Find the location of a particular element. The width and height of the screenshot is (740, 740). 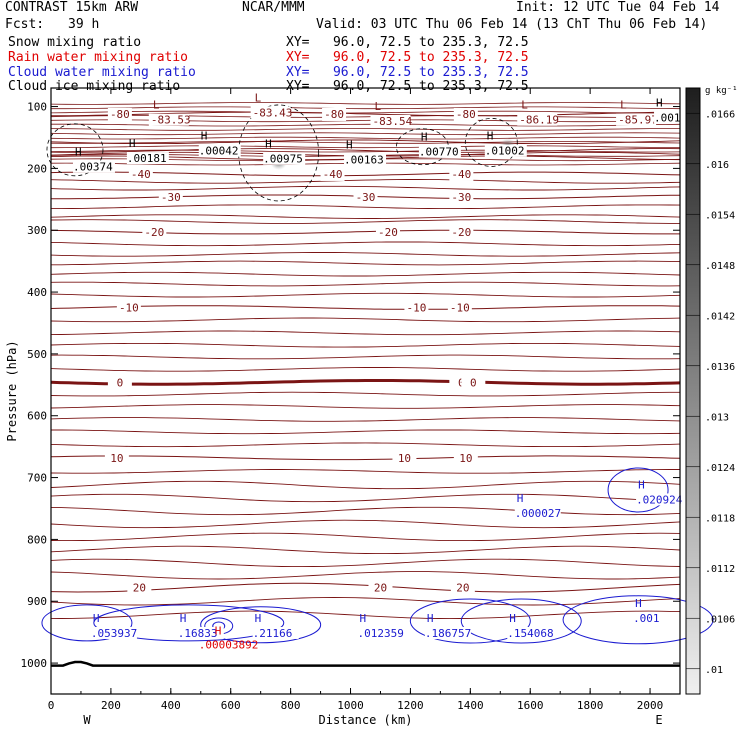

colorbar-label: .013 is located at coordinates (717, 417).